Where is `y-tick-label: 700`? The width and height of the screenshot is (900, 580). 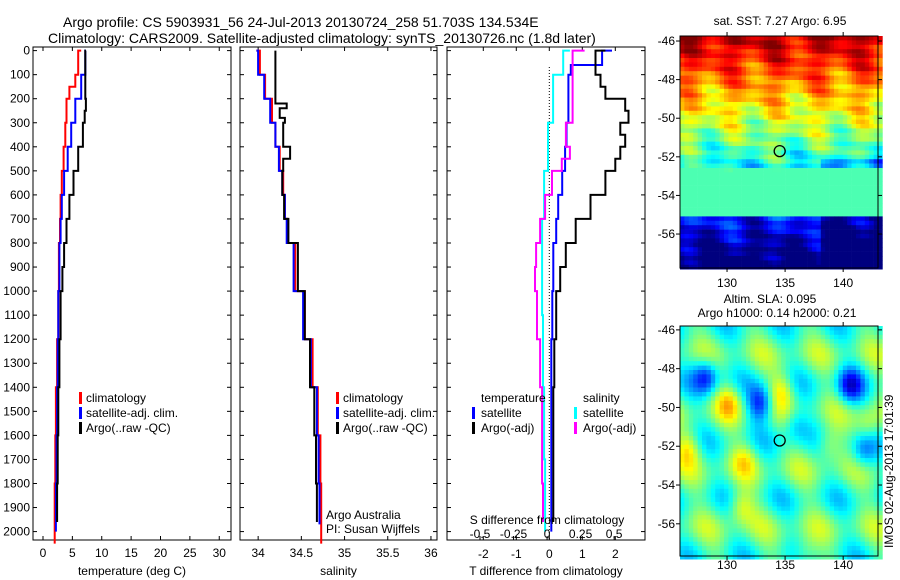 y-tick-label: 700 is located at coordinates (20, 219).